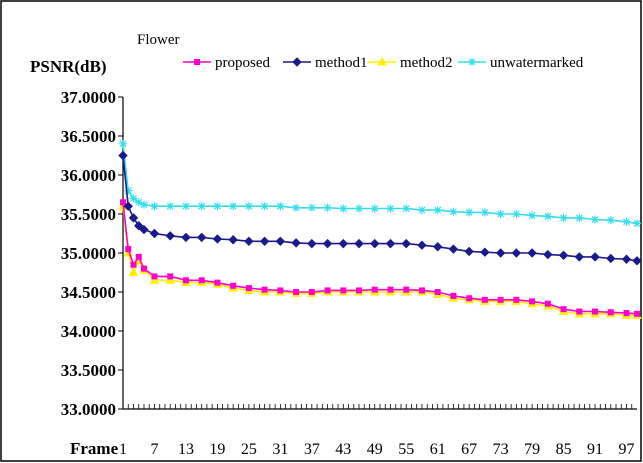 The height and width of the screenshot is (463, 643). What do you see at coordinates (186, 449) in the screenshot?
I see `x-tick-label: 13` at bounding box center [186, 449].